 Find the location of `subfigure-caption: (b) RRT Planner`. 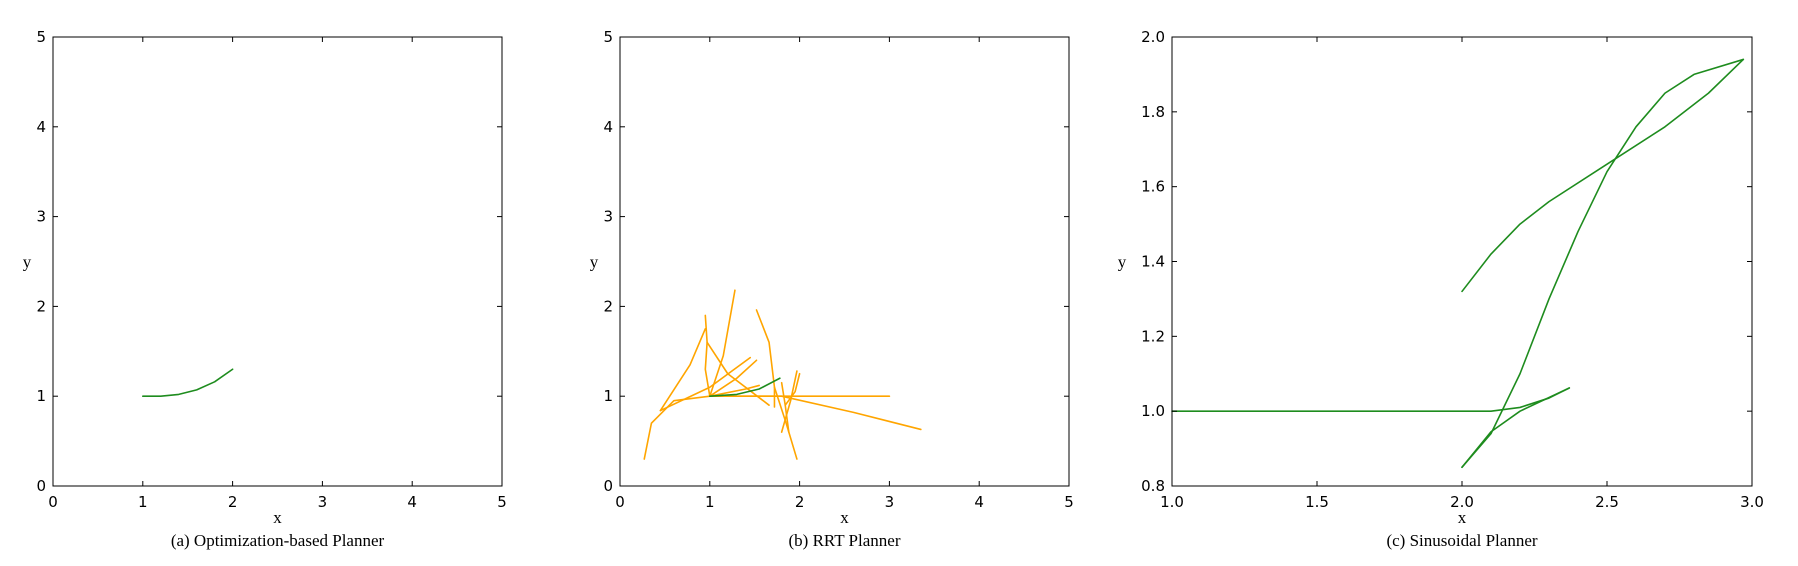

subfigure-caption: (b) RRT Planner is located at coordinates (845, 540).